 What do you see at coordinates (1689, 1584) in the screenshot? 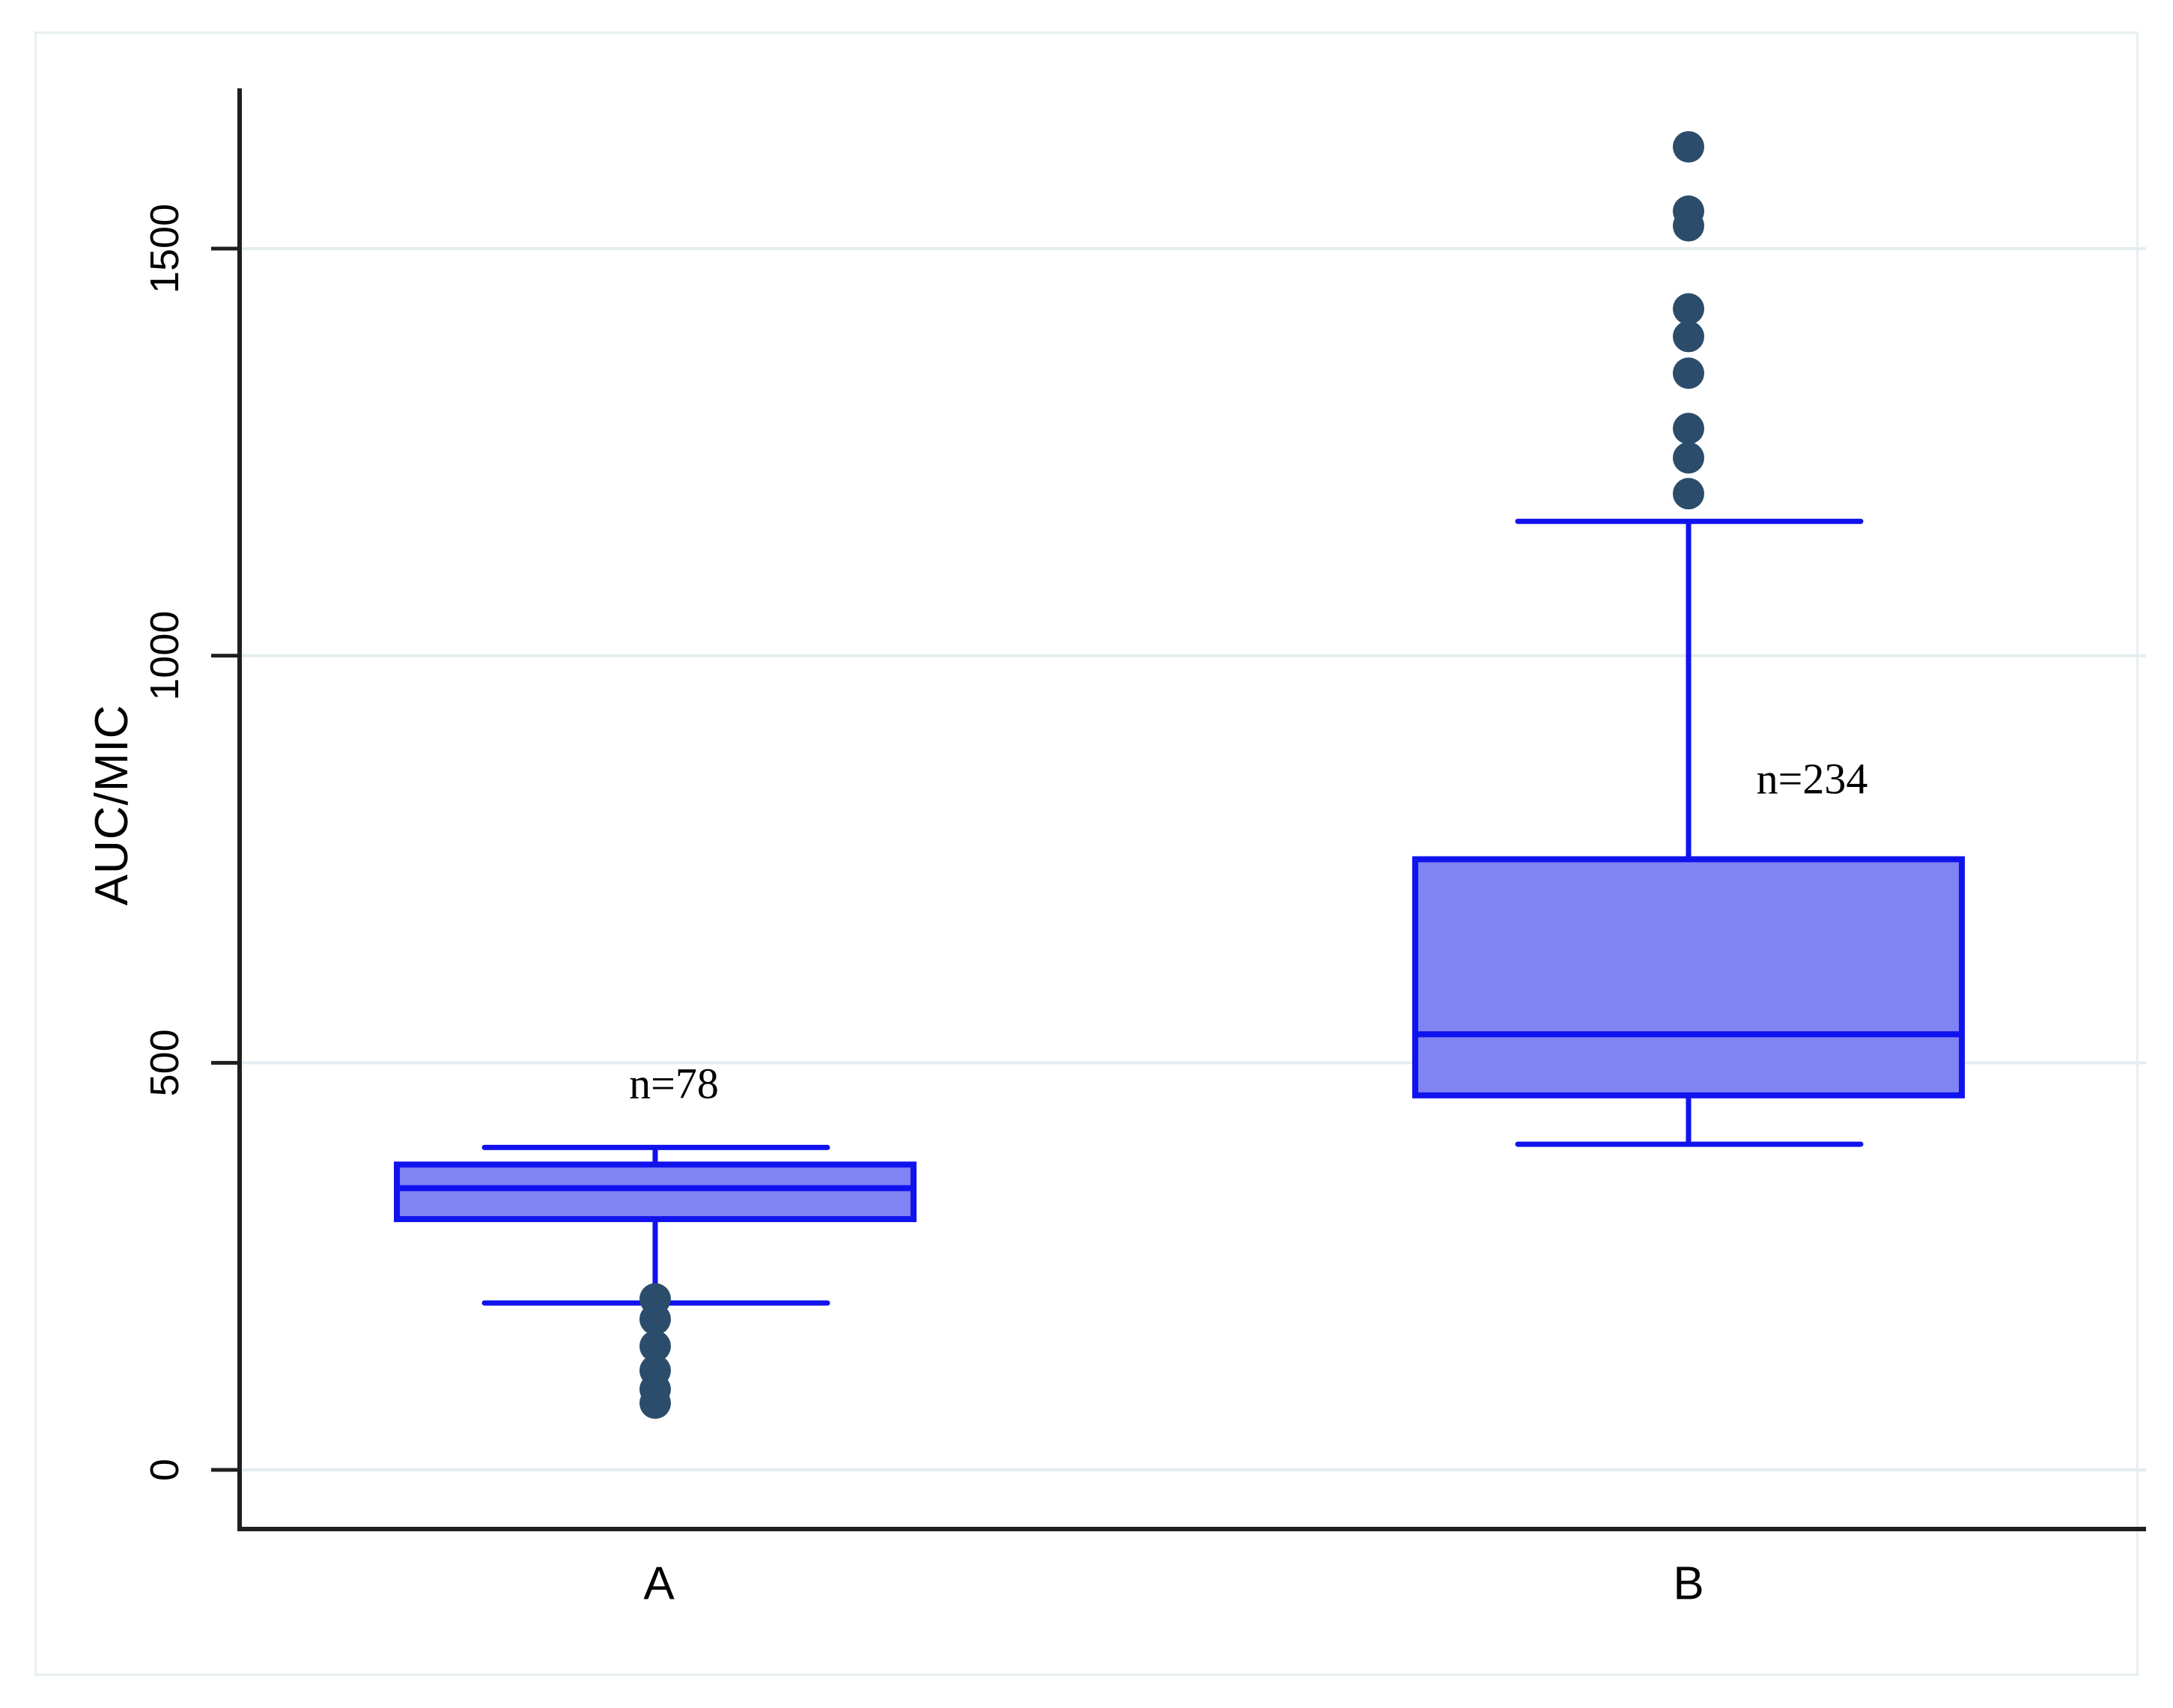
I see `x-category-label-B: B` at bounding box center [1689, 1584].